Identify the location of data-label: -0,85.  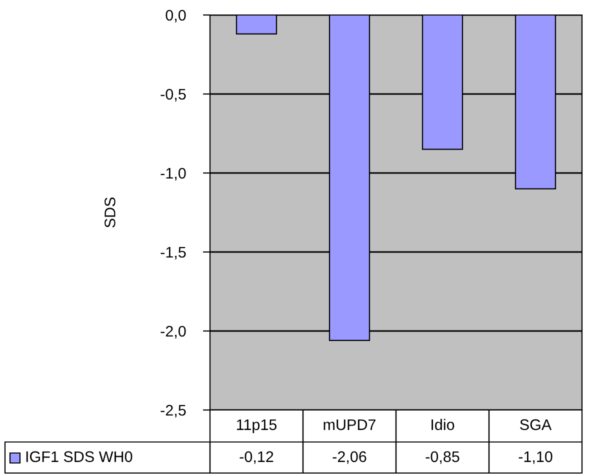
(443, 457).